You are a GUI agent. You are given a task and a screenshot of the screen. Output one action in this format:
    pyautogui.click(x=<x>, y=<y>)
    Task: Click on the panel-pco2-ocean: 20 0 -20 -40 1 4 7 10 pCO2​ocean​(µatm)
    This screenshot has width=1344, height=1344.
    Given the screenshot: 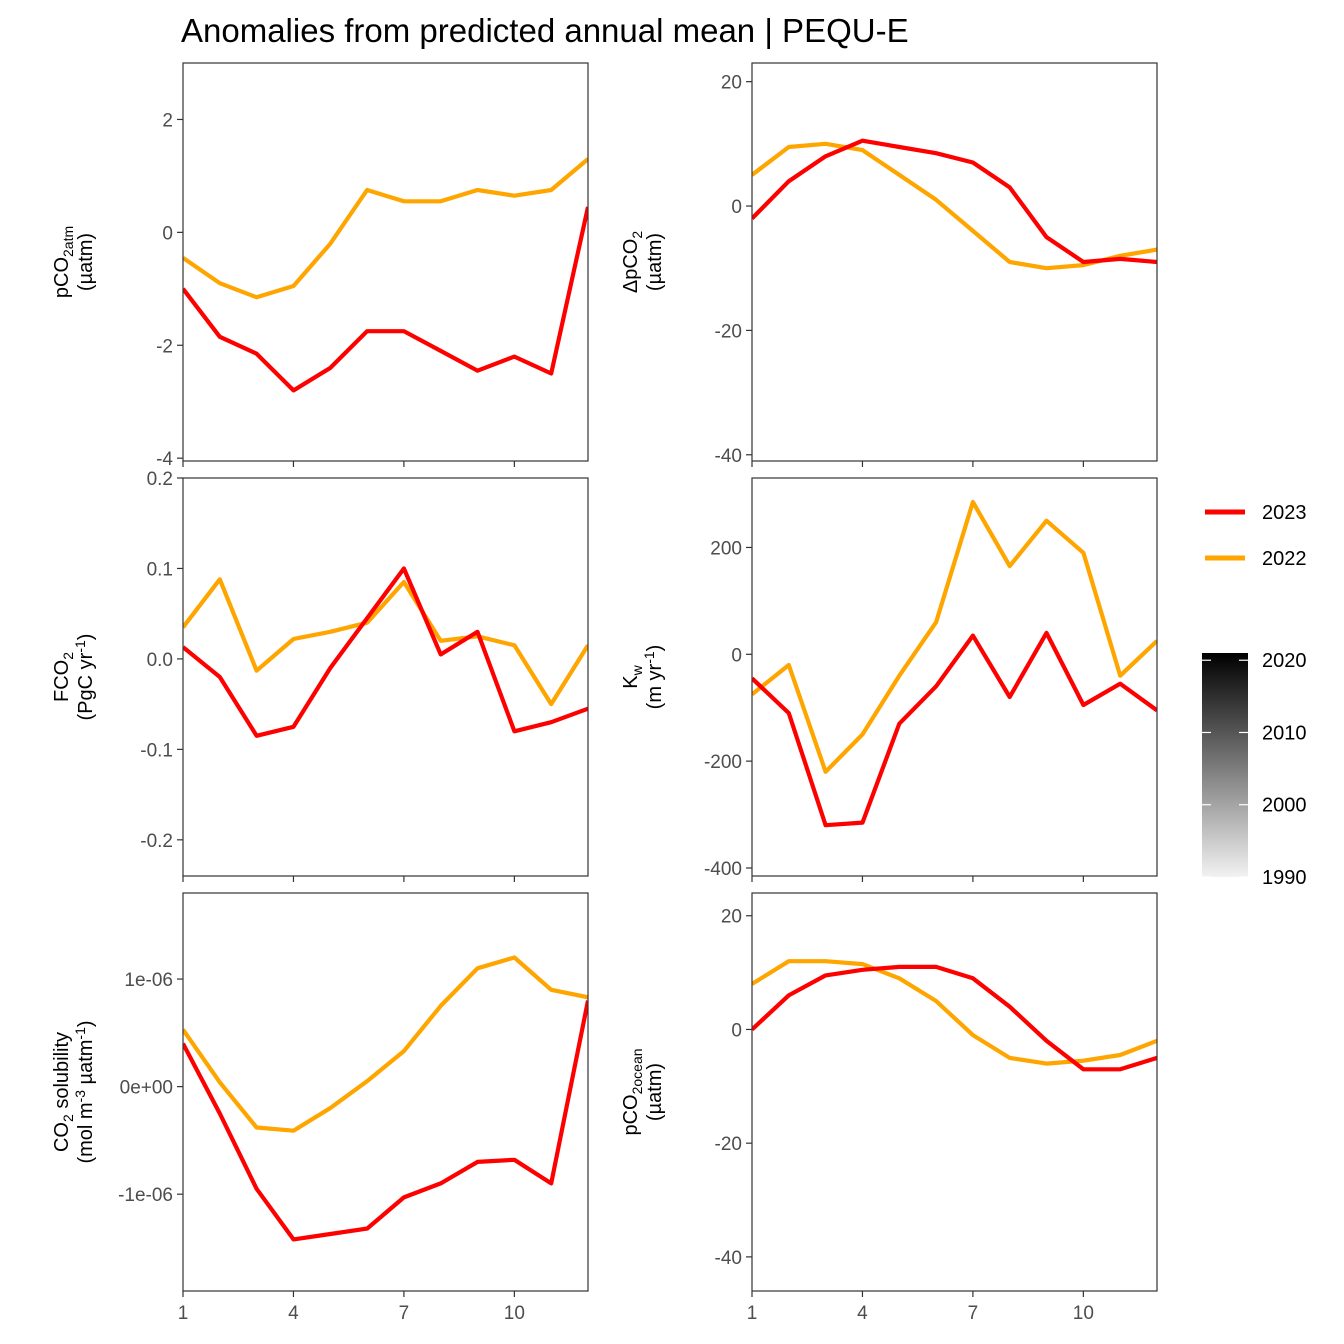 What is the action you would take?
    pyautogui.click(x=889, y=1108)
    